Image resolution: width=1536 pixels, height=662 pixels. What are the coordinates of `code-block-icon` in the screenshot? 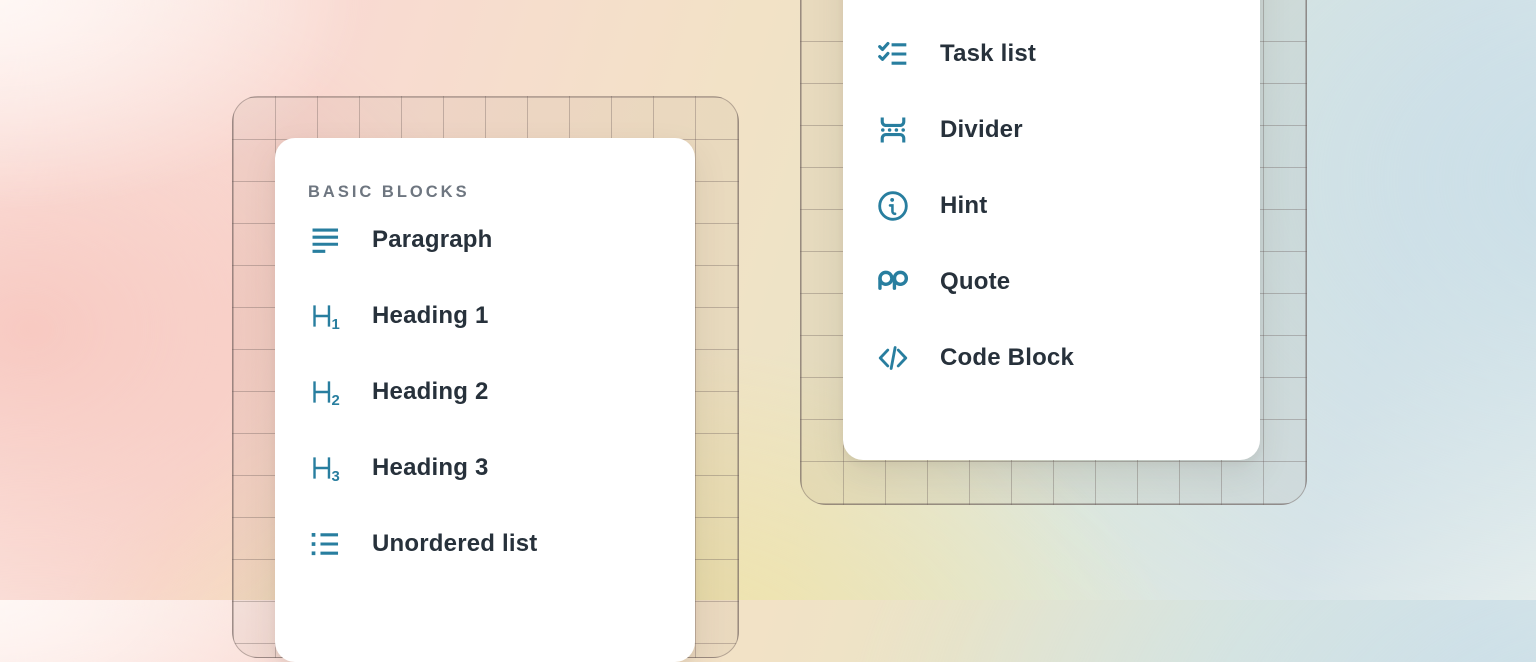 It's located at (893, 358).